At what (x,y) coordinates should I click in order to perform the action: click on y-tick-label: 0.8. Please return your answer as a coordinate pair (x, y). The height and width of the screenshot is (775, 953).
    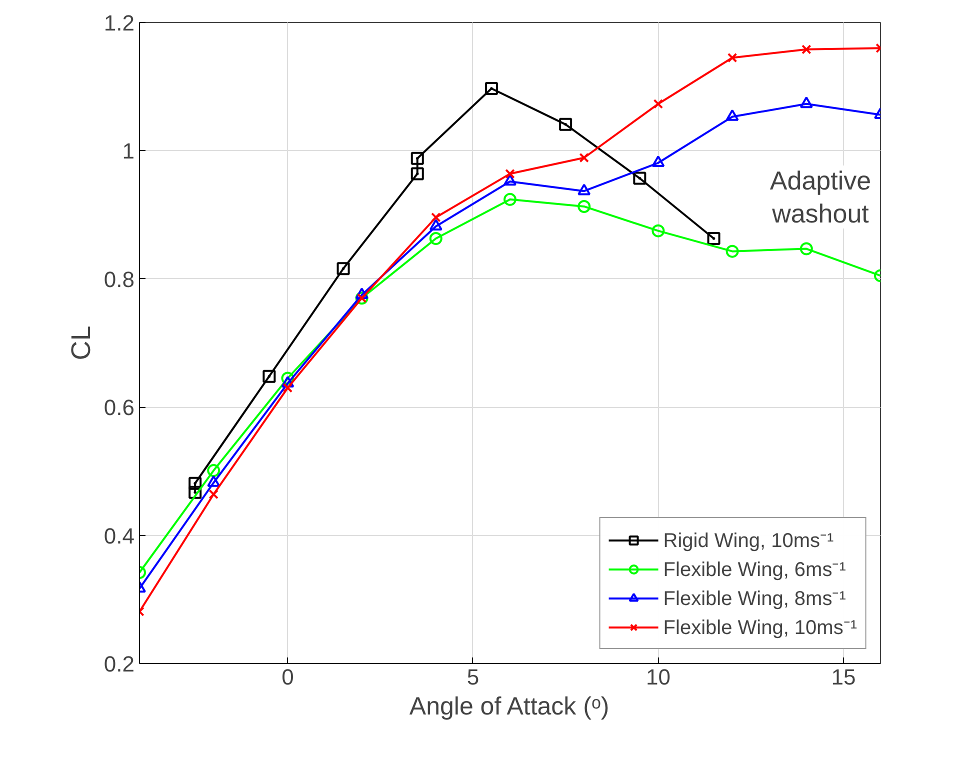
    Looking at the image, I should click on (119, 279).